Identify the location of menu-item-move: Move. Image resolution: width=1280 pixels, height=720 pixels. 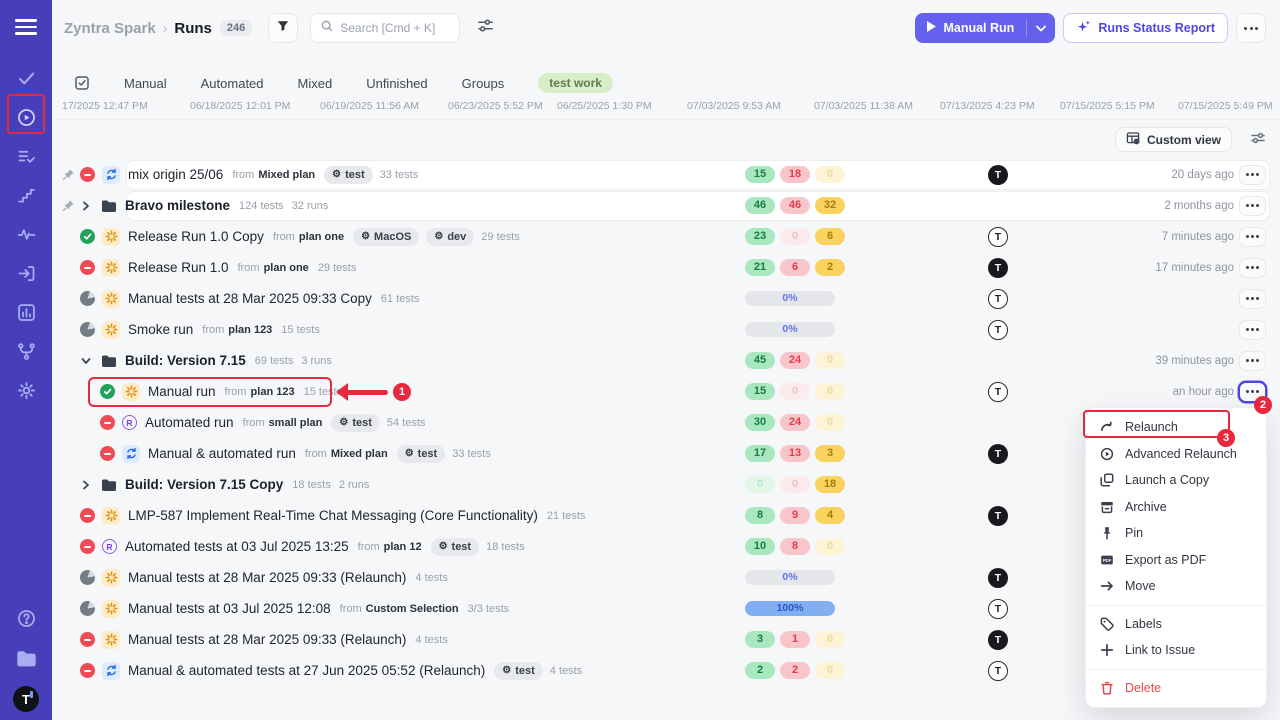
(1176, 586).